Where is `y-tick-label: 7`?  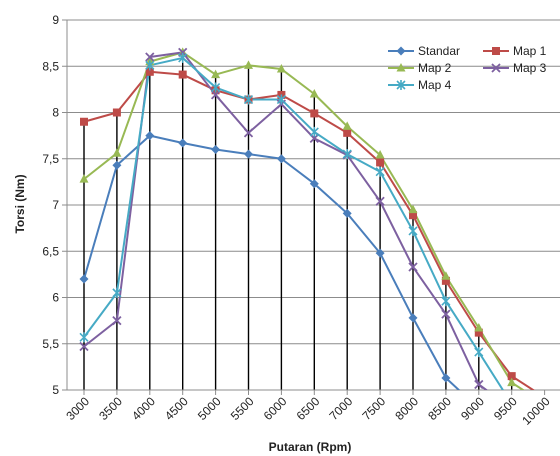 y-tick-label: 7 is located at coordinates (55, 205).